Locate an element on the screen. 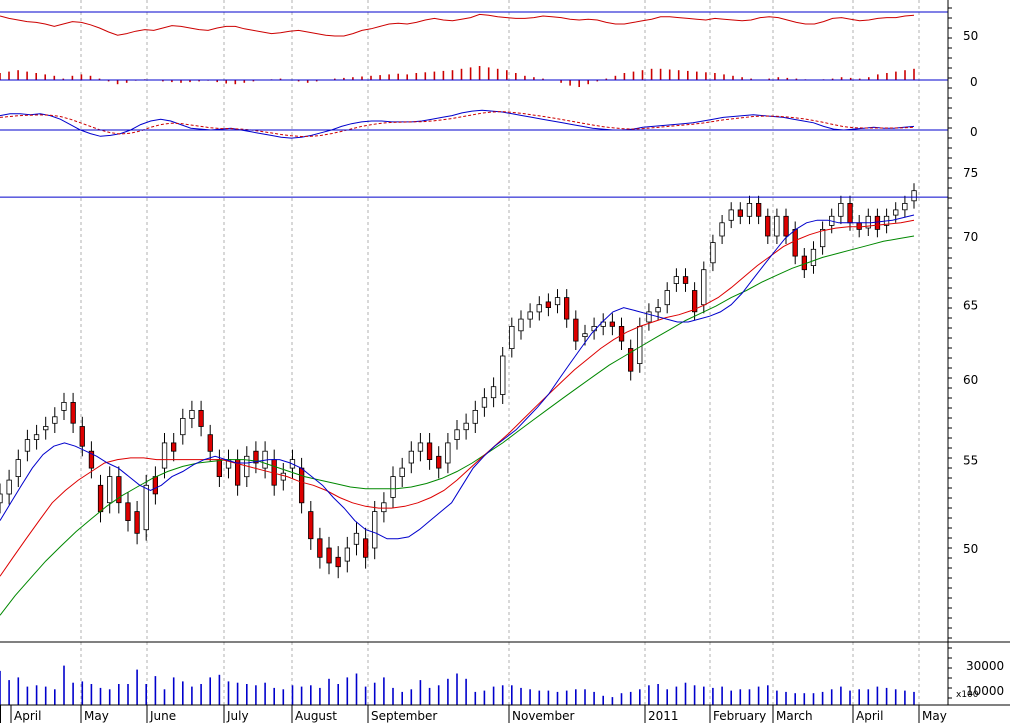 The width and height of the screenshot is (1010, 727). macd-tick-label: 0 is located at coordinates (974, 132).